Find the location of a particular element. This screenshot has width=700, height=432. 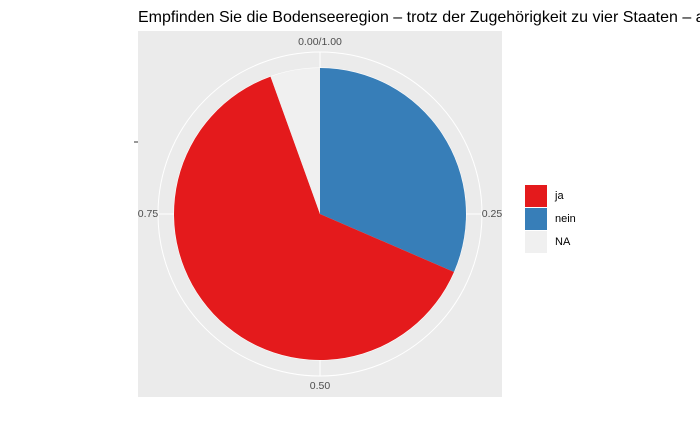

legend-label-nein: nein is located at coordinates (565, 219).